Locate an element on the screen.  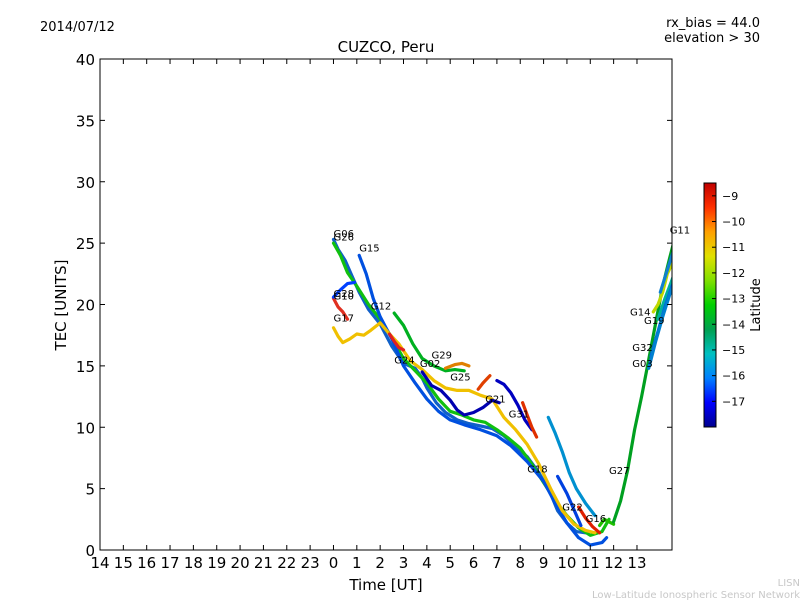
x-tick-label: 14 is located at coordinates (99, 563).